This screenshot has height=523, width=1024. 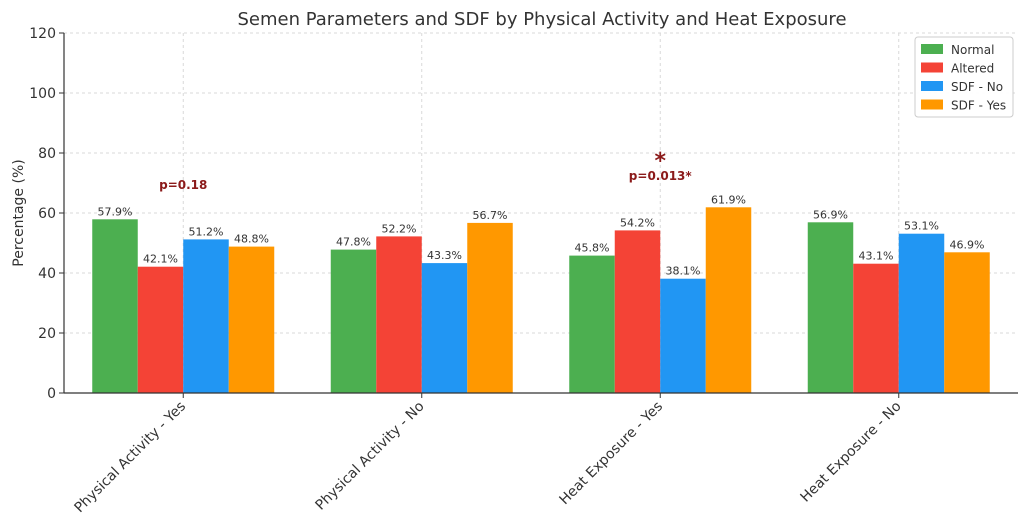 What do you see at coordinates (660, 161) in the screenshot?
I see `significance-star: *` at bounding box center [660, 161].